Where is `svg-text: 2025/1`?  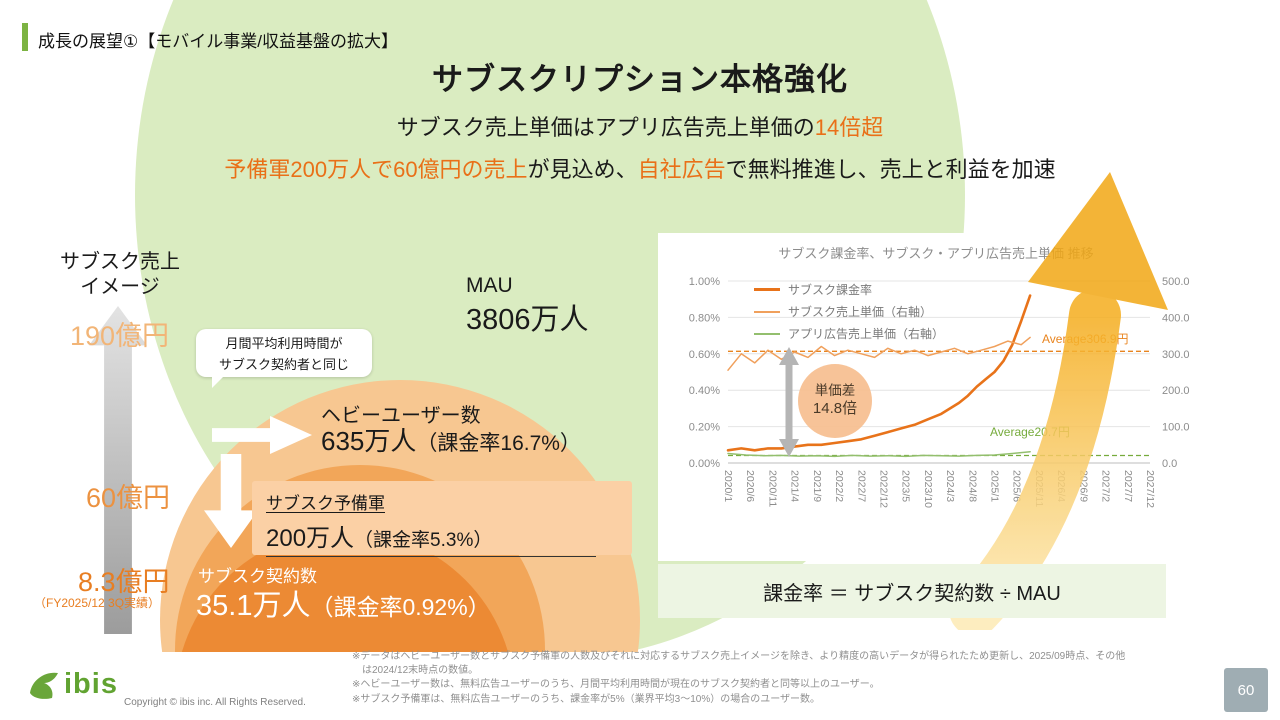
svg-text: 2025/1 is located at coordinates (995, 486).